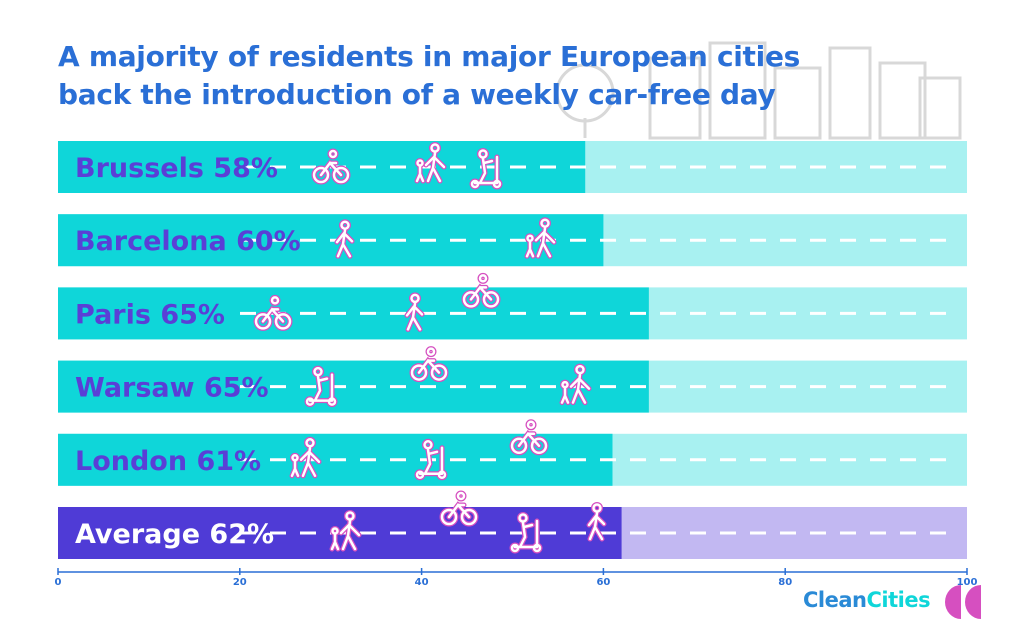  I want to click on x-tick-label: 60, so click(603, 582).